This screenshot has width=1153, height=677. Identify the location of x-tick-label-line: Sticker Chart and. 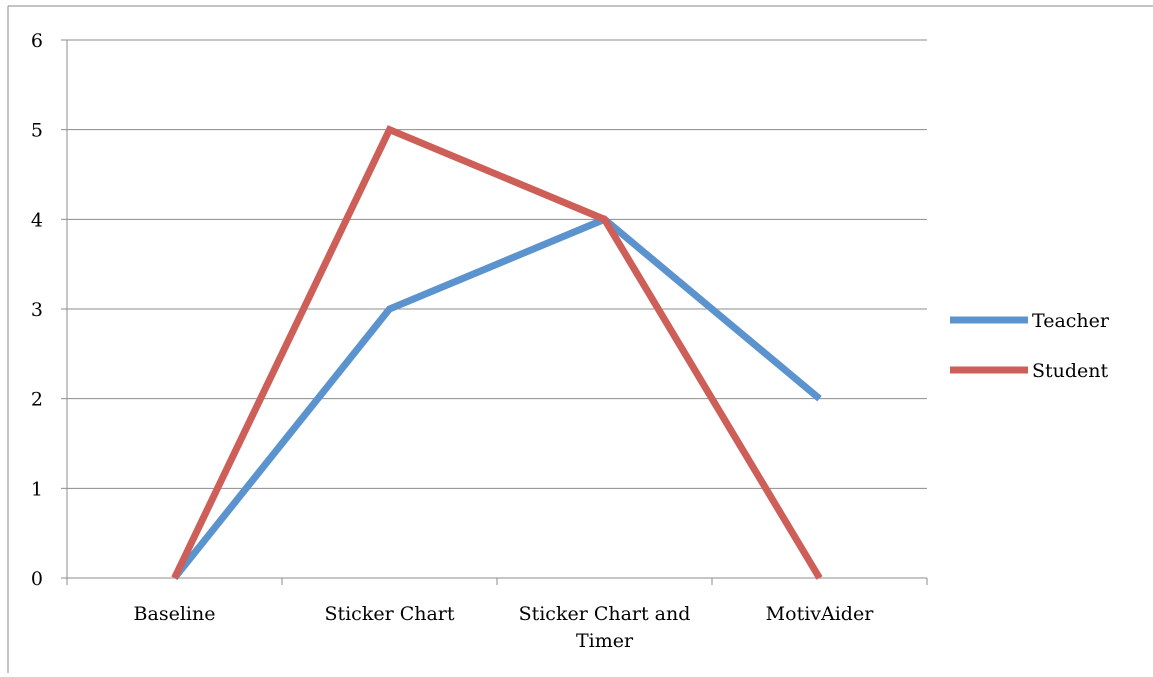
(605, 614).